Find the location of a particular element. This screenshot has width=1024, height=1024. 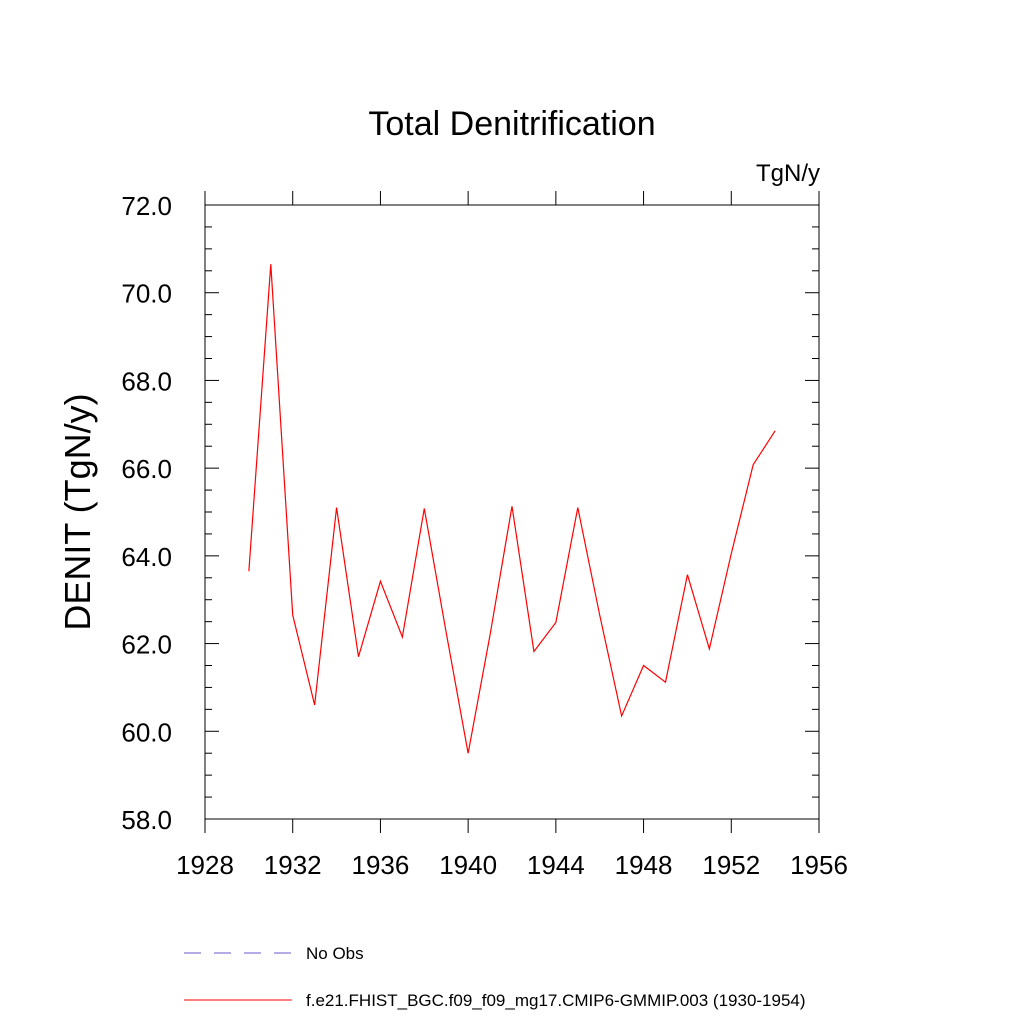

chart-title: Total Denitrification is located at coordinates (511, 124).